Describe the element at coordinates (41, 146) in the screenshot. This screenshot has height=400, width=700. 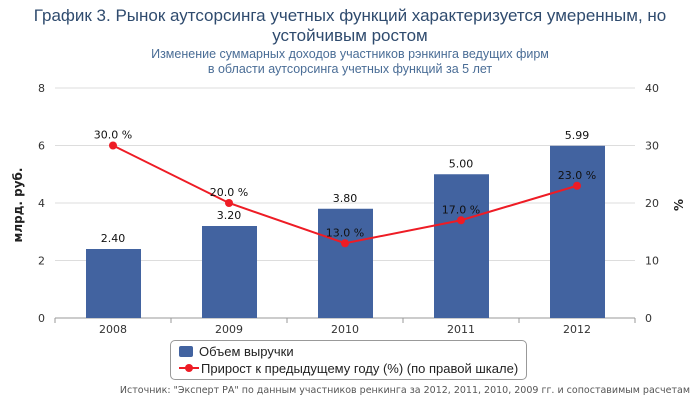
I see `y-tick-label: 6` at that location.